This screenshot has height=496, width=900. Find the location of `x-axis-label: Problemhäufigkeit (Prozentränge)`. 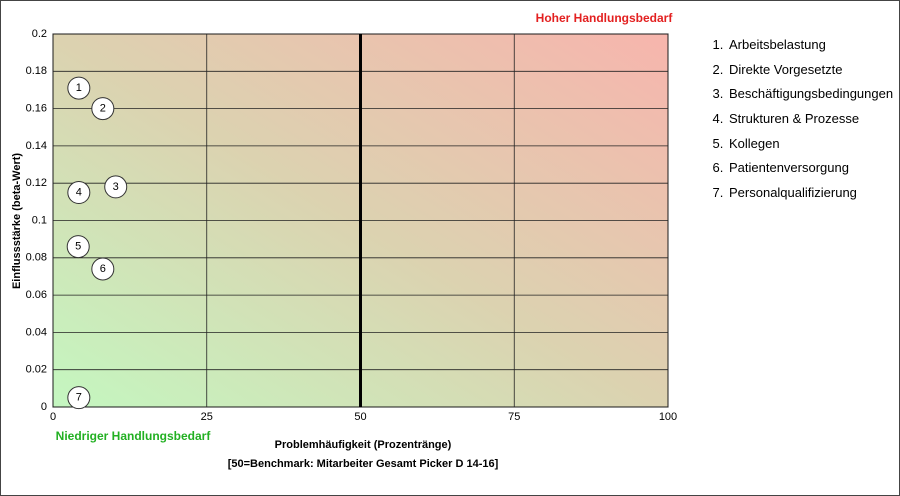

x-axis-label: Problemhäufigkeit (Prozentränge) is located at coordinates (363, 445).